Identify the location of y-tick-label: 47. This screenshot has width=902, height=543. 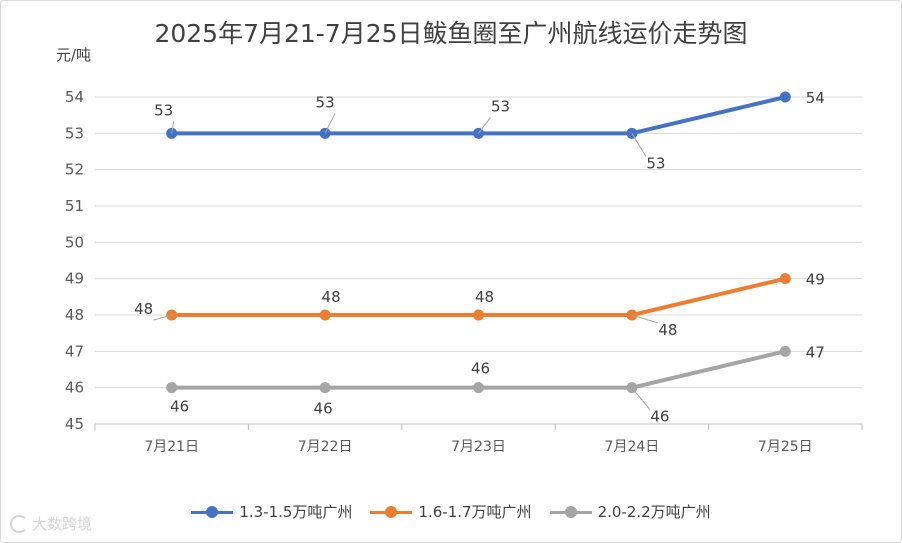
(74, 351).